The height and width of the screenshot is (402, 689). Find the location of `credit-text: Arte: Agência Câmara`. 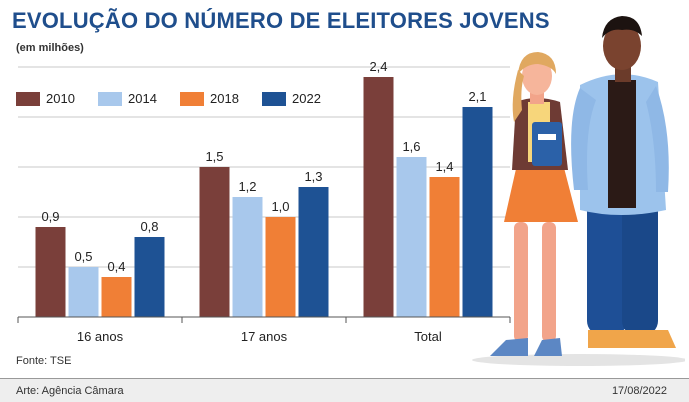

credit-text: Arte: Agência Câmara is located at coordinates (70, 391).